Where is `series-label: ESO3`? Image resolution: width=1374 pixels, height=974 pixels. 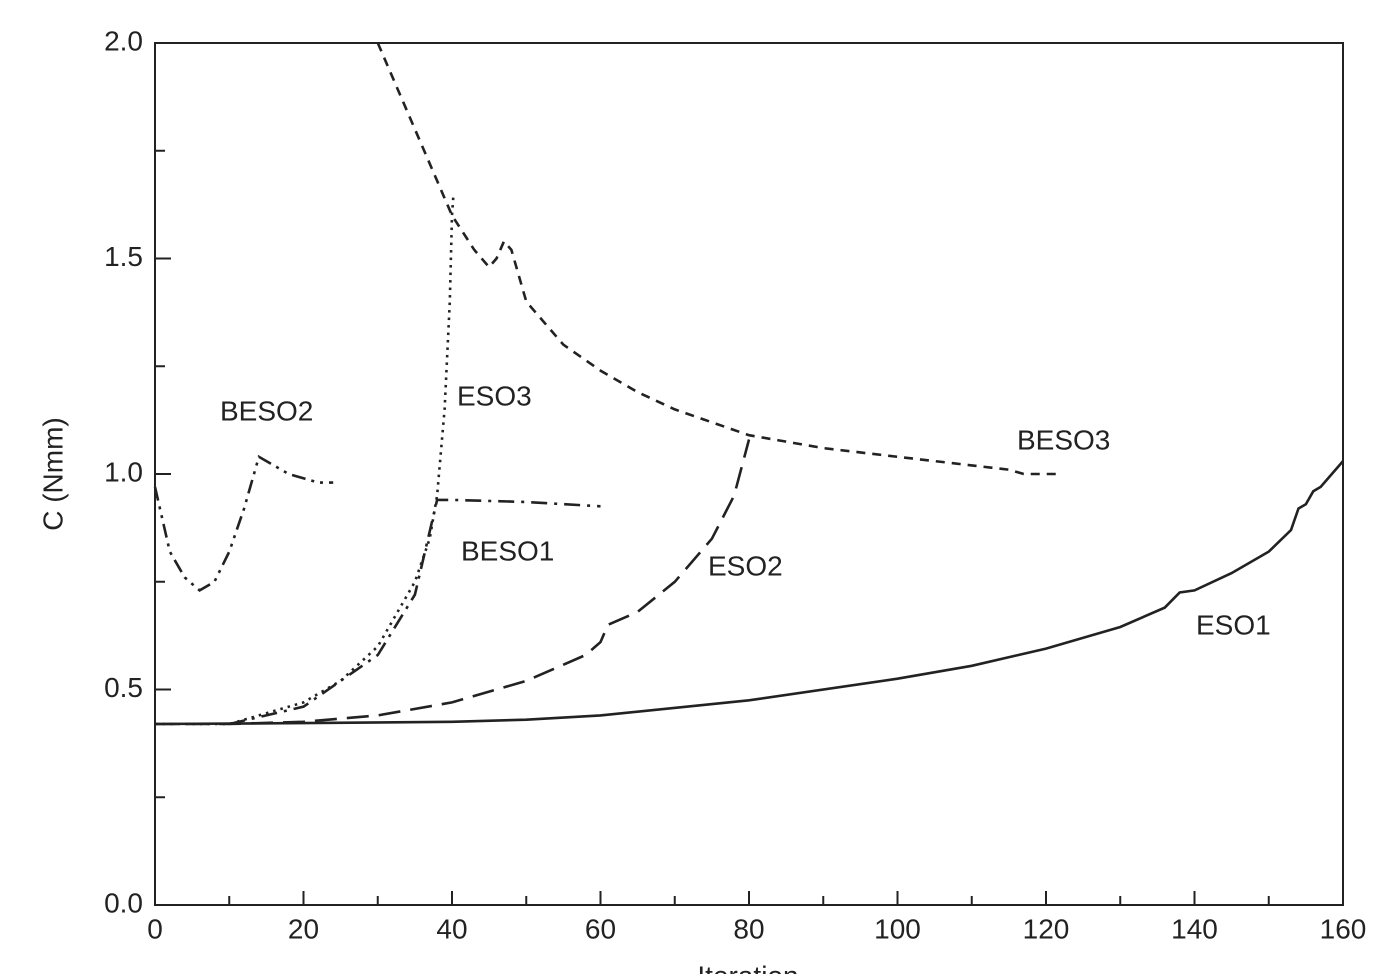 series-label: ESO3 is located at coordinates (494, 395).